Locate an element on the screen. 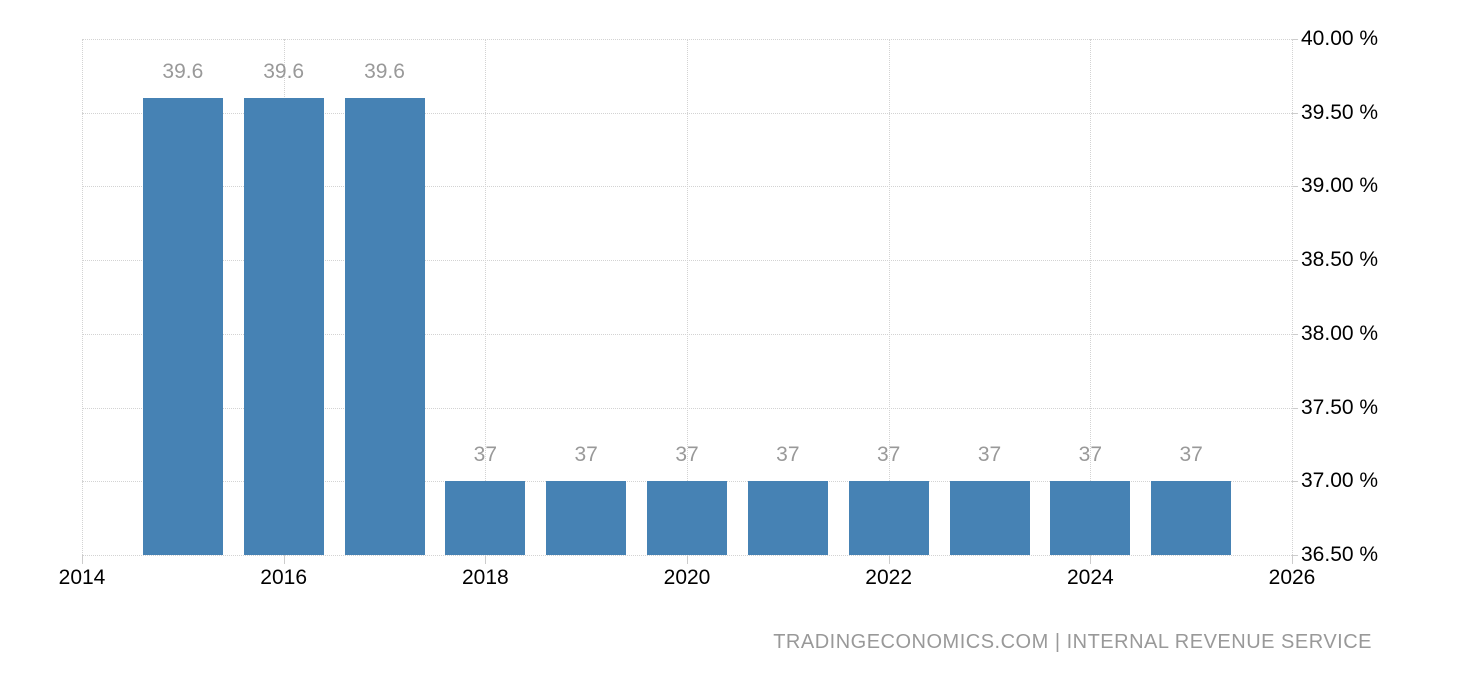 The image size is (1460, 680). y-tick-label: 37.50 % is located at coordinates (1340, 407).